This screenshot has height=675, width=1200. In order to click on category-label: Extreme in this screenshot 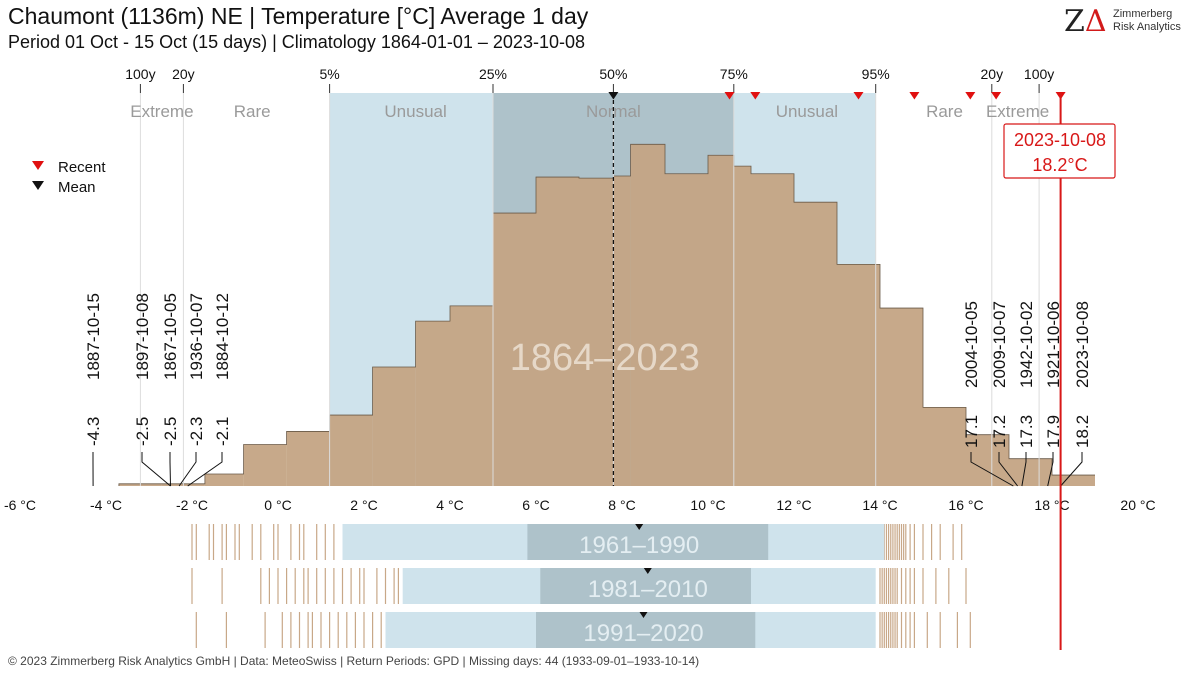, I will do `click(1017, 111)`.